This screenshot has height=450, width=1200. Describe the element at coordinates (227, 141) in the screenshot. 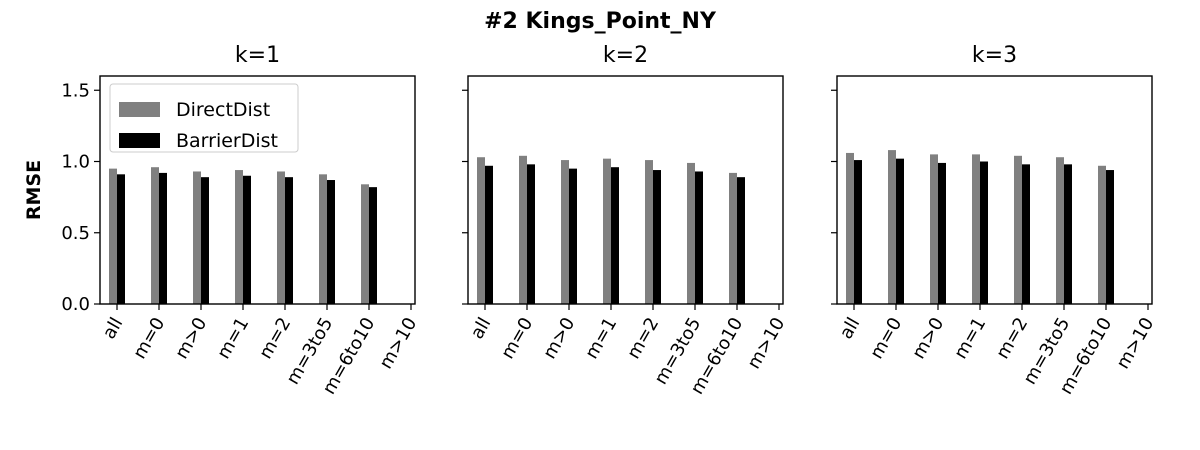

I see `legend-label-barrierdist: BarrierDist` at that location.